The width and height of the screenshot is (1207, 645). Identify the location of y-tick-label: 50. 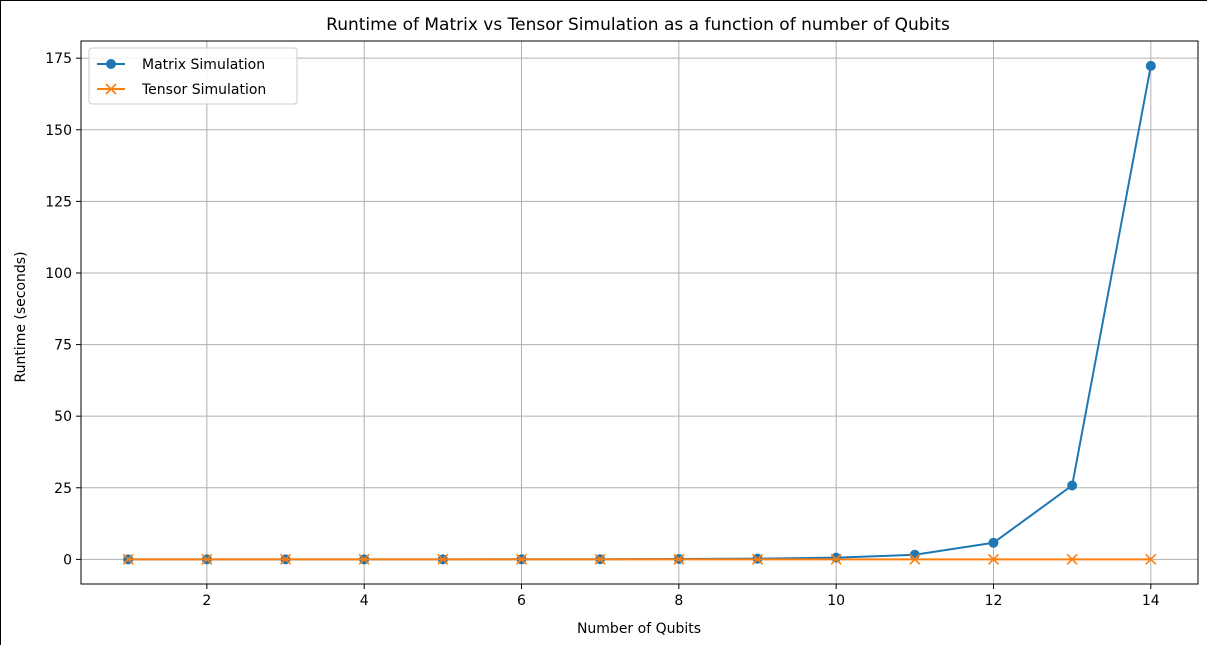
(63, 417).